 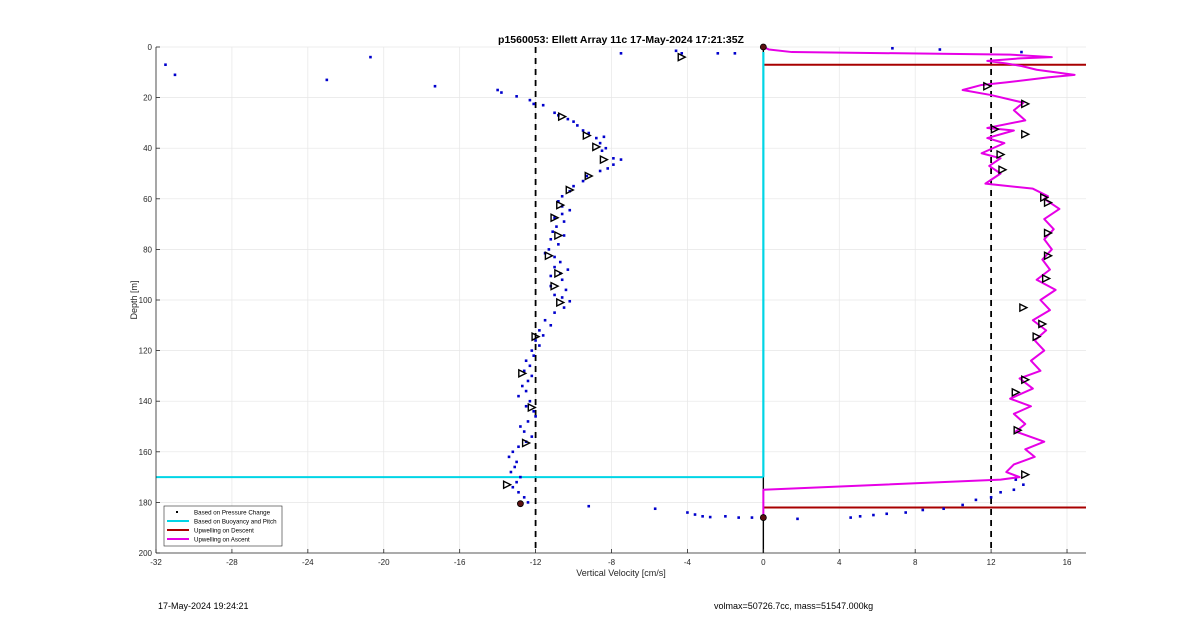 What do you see at coordinates (794, 606) in the screenshot?
I see `footer-glider-parameters: volmax=50726.7cc, mass=51547.000kg` at bounding box center [794, 606].